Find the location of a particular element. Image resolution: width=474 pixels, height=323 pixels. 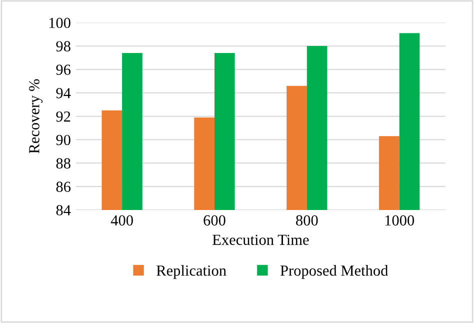

y-tick-label: 92 is located at coordinates (63, 116).